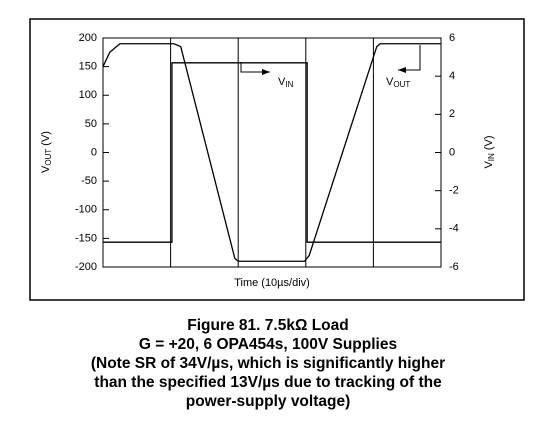  I want to click on y2-tick-label: -6, so click(454, 267).